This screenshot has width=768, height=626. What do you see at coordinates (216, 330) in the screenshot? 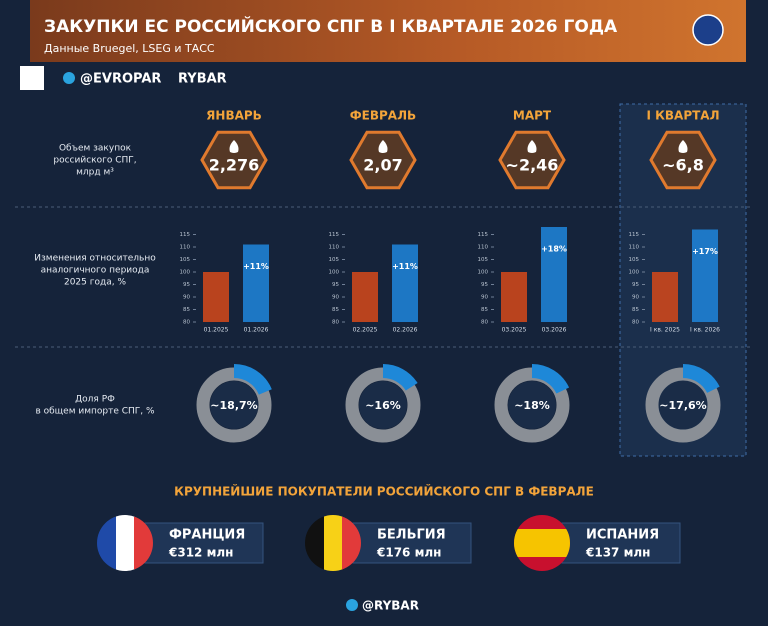
I see `x-tick-label: 01.2025` at bounding box center [216, 330].